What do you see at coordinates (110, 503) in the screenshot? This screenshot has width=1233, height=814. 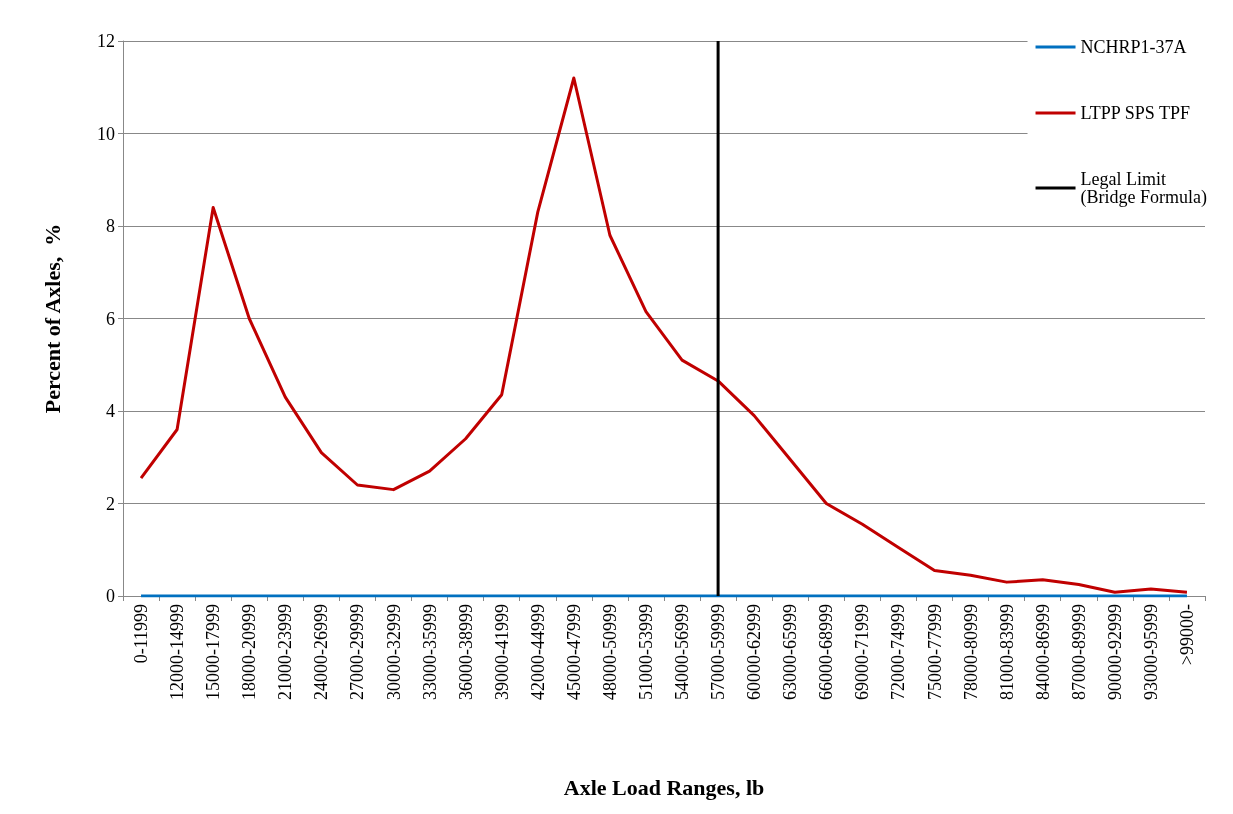 I see `y-tick-label: 2` at bounding box center [110, 503].